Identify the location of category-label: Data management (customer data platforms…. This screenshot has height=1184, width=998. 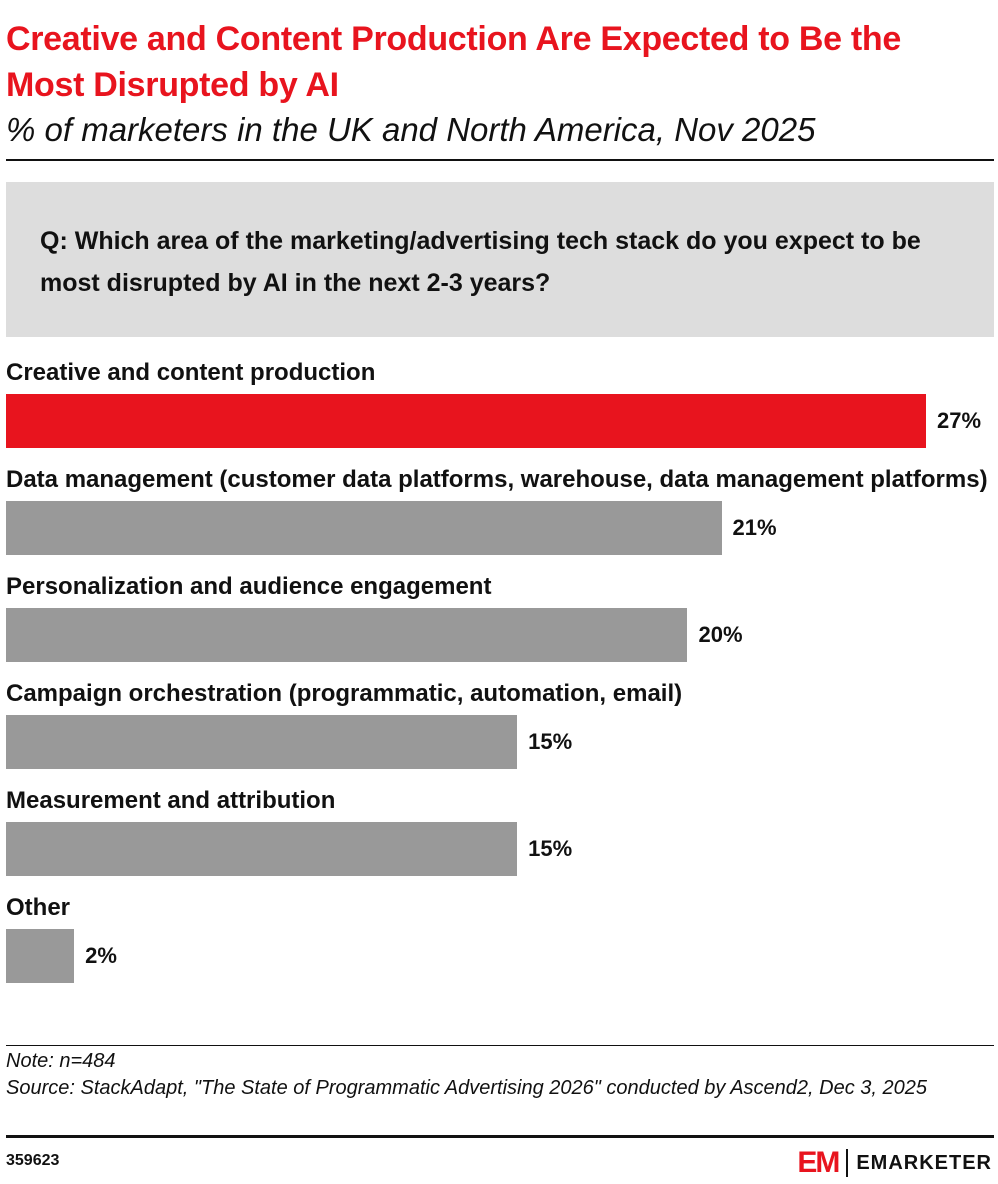
(497, 479).